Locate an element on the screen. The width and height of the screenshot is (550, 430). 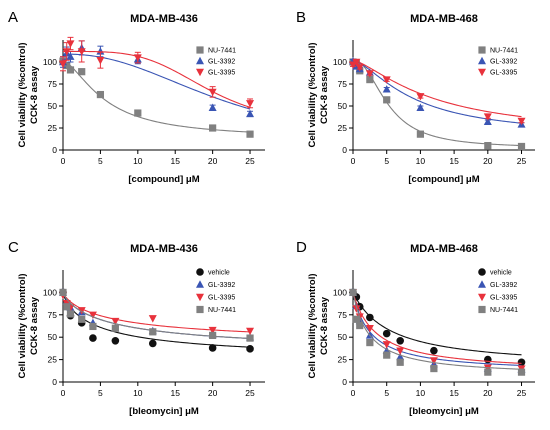
panel-letter: B is located at coordinates (301, 17).